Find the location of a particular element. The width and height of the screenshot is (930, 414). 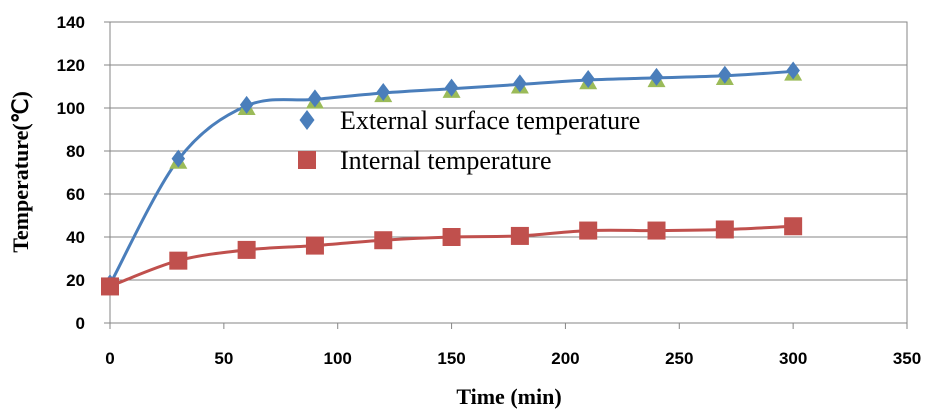

y-tick-label: 0 is located at coordinates (80, 323).